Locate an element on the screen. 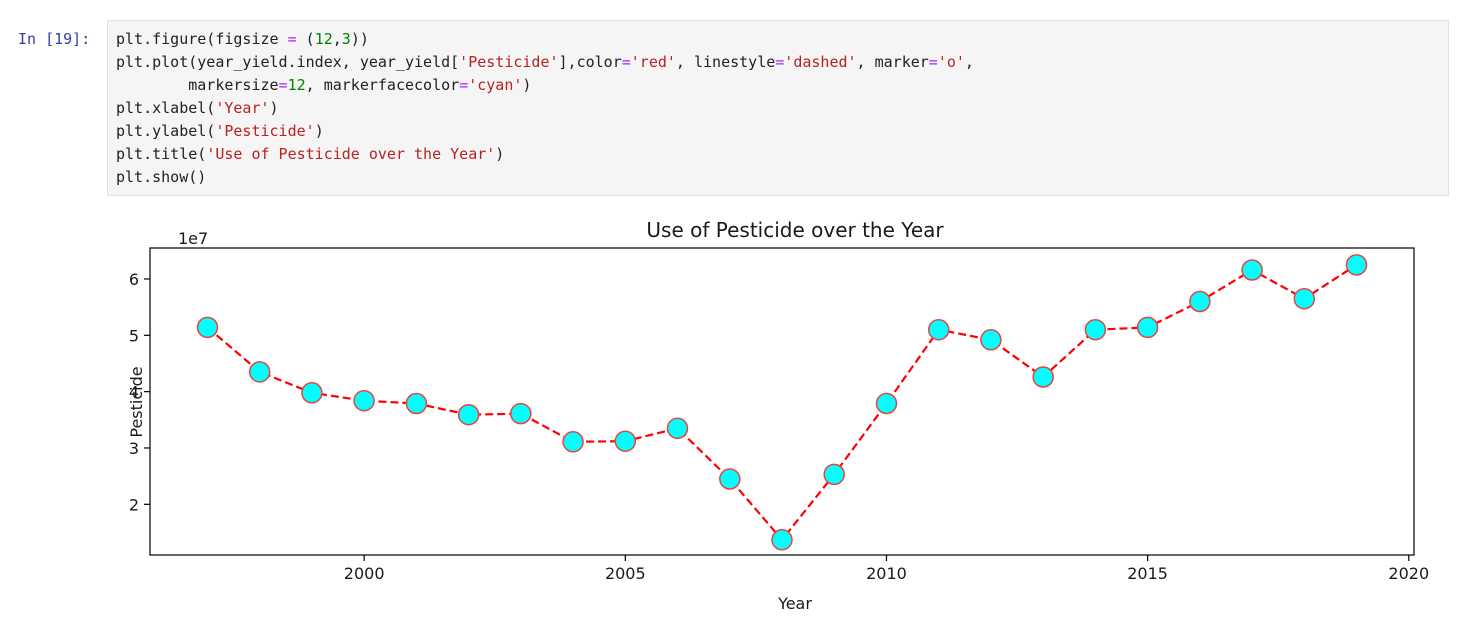 The width and height of the screenshot is (1460, 639). code-token: plt.figure(figsize is located at coordinates (202, 39).